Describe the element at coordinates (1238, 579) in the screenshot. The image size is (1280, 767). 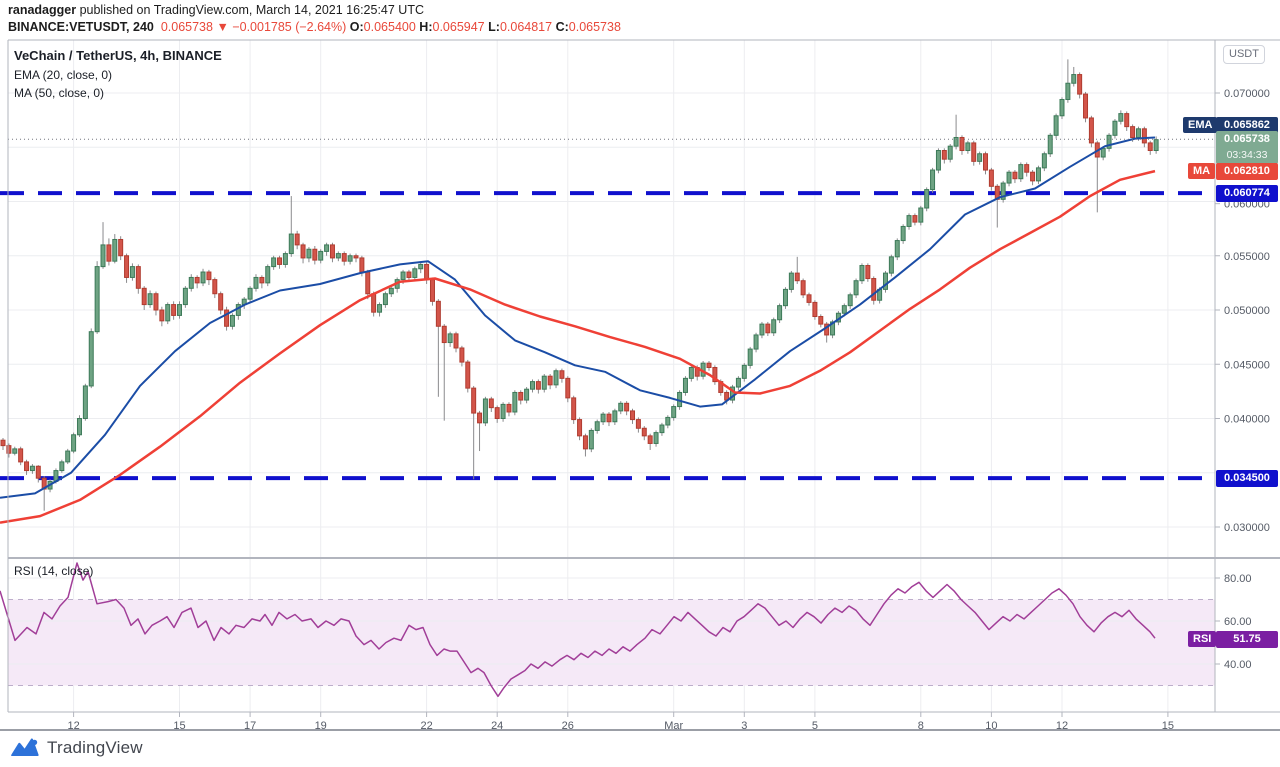
I see `rsi-axis-label: 80.00` at that location.